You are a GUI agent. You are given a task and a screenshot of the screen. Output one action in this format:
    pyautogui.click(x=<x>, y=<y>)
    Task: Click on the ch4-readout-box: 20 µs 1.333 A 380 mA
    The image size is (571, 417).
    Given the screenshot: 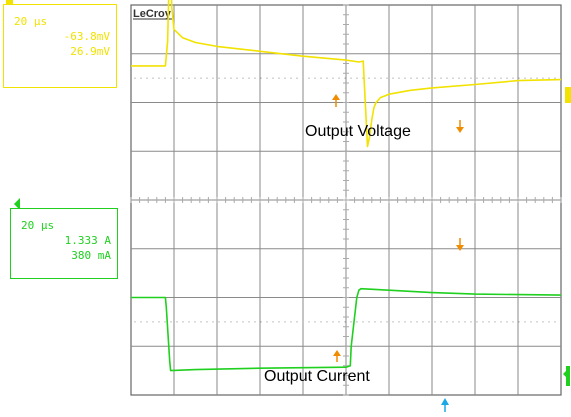 What is the action you would take?
    pyautogui.click(x=64, y=243)
    